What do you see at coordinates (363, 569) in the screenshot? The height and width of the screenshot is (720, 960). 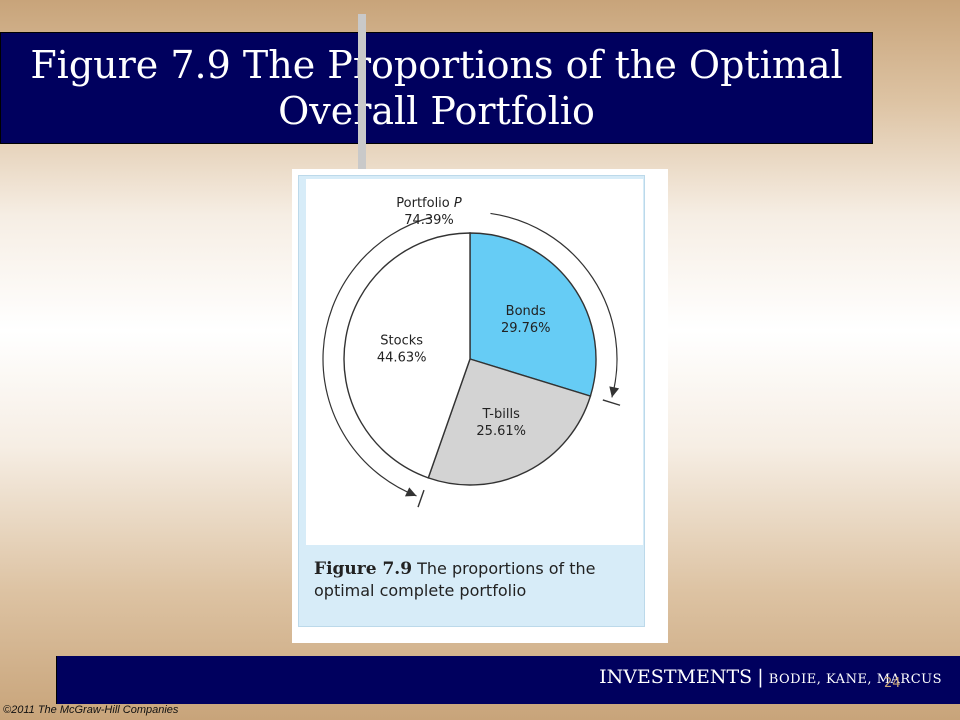 I see `caption-figure-label: Figure 7.9` at bounding box center [363, 569].